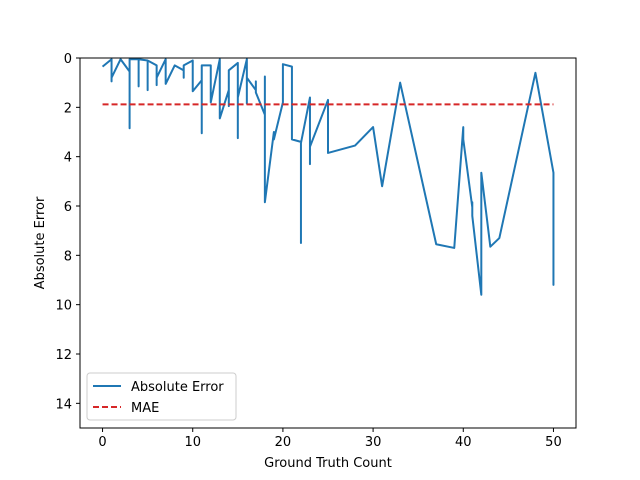 This screenshot has height=480, width=640. I want to click on legend-label-mae: MAE, so click(145, 408).